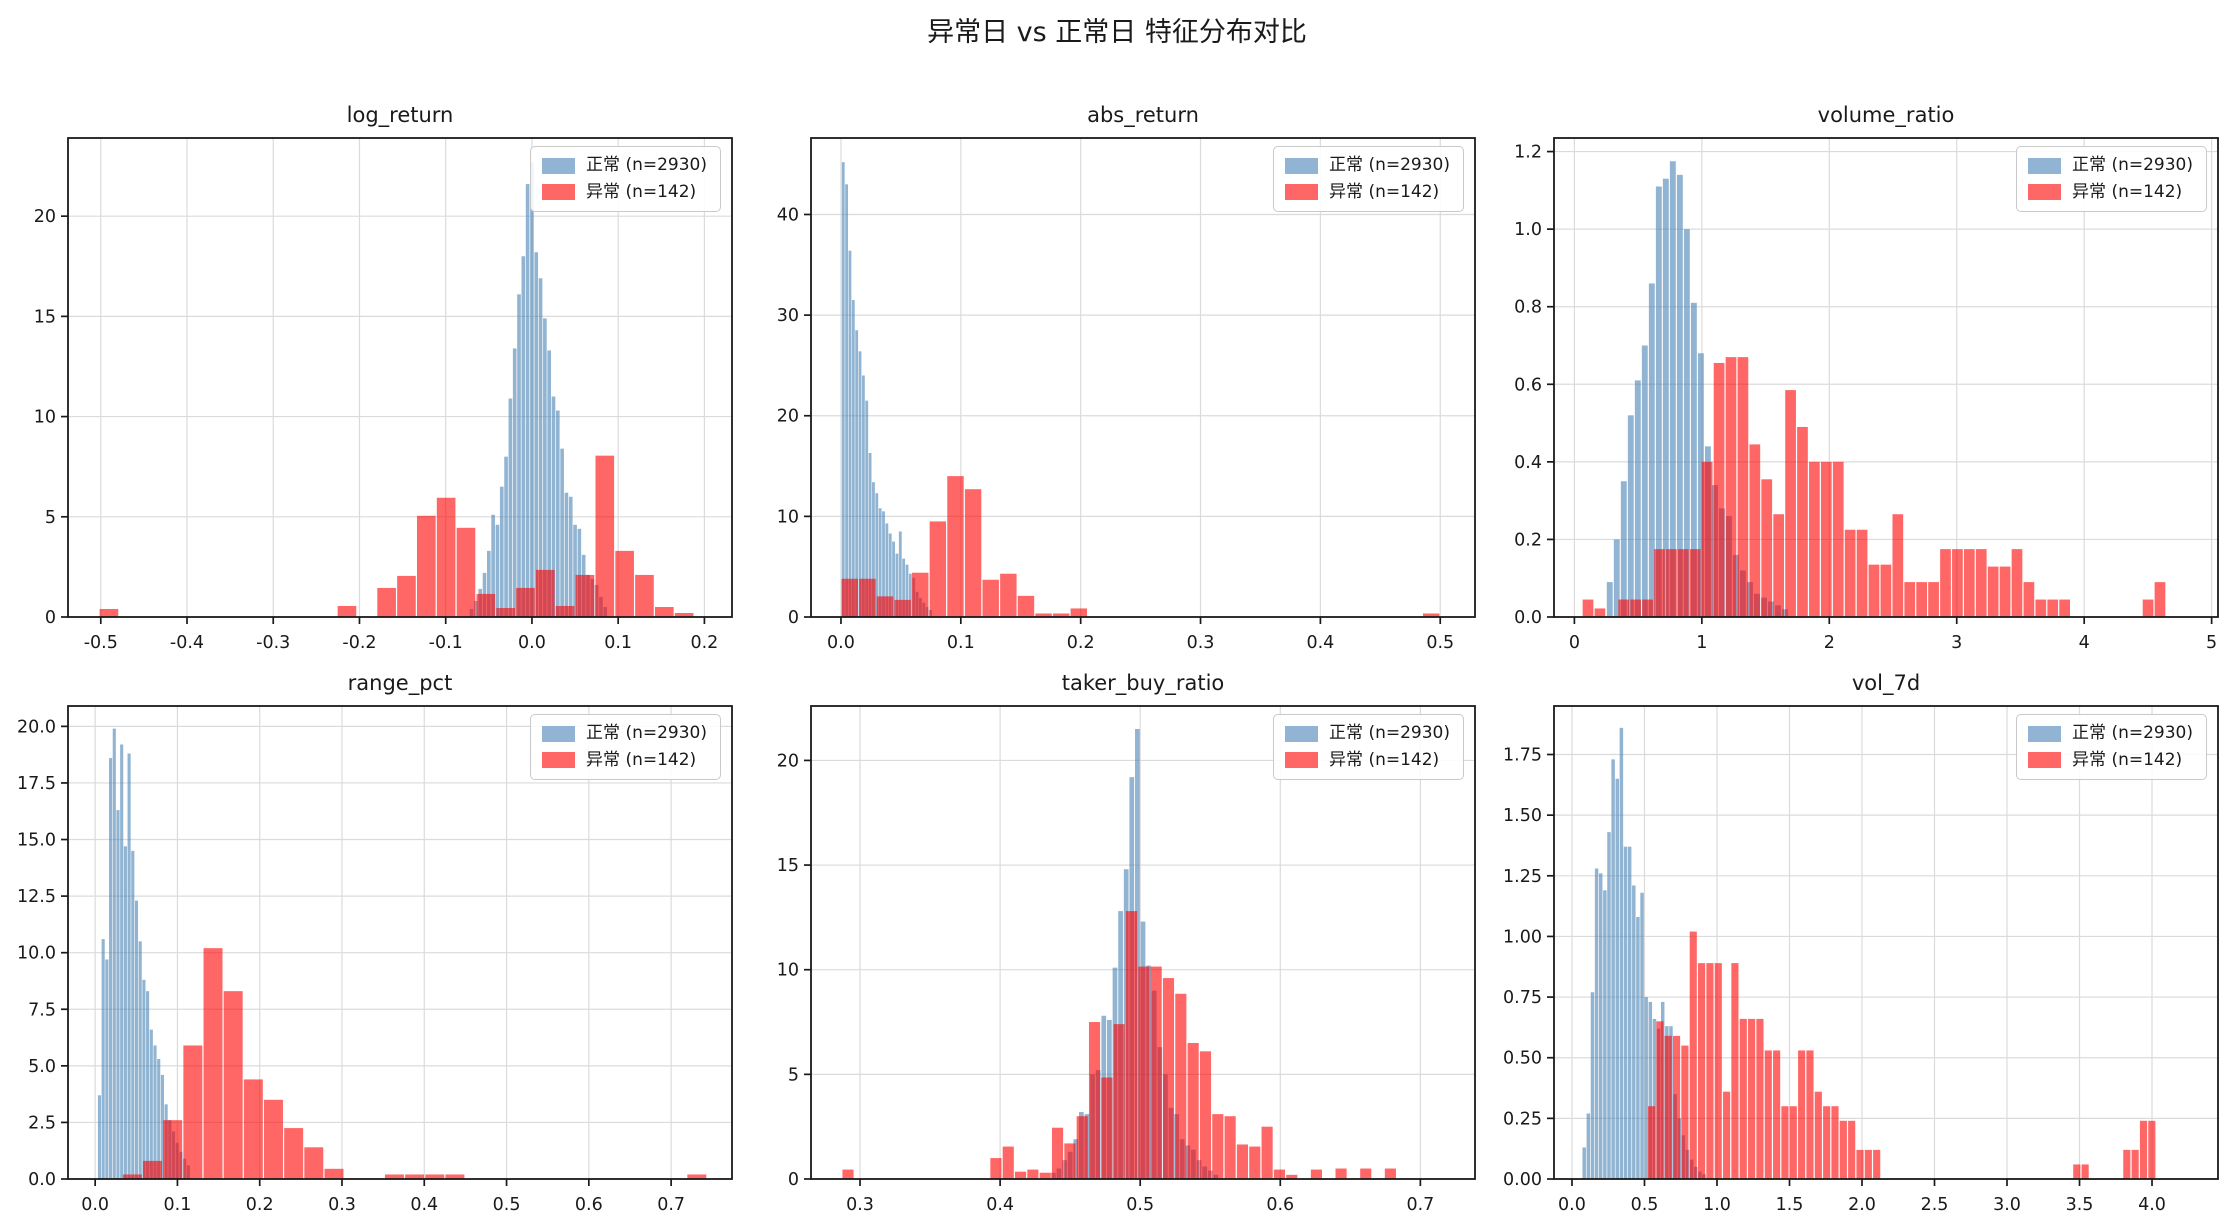  Describe the element at coordinates (2111, 747) in the screenshot. I see `legend-vol-7d: 正常 (n=2930) 异常 (n=142)` at that location.